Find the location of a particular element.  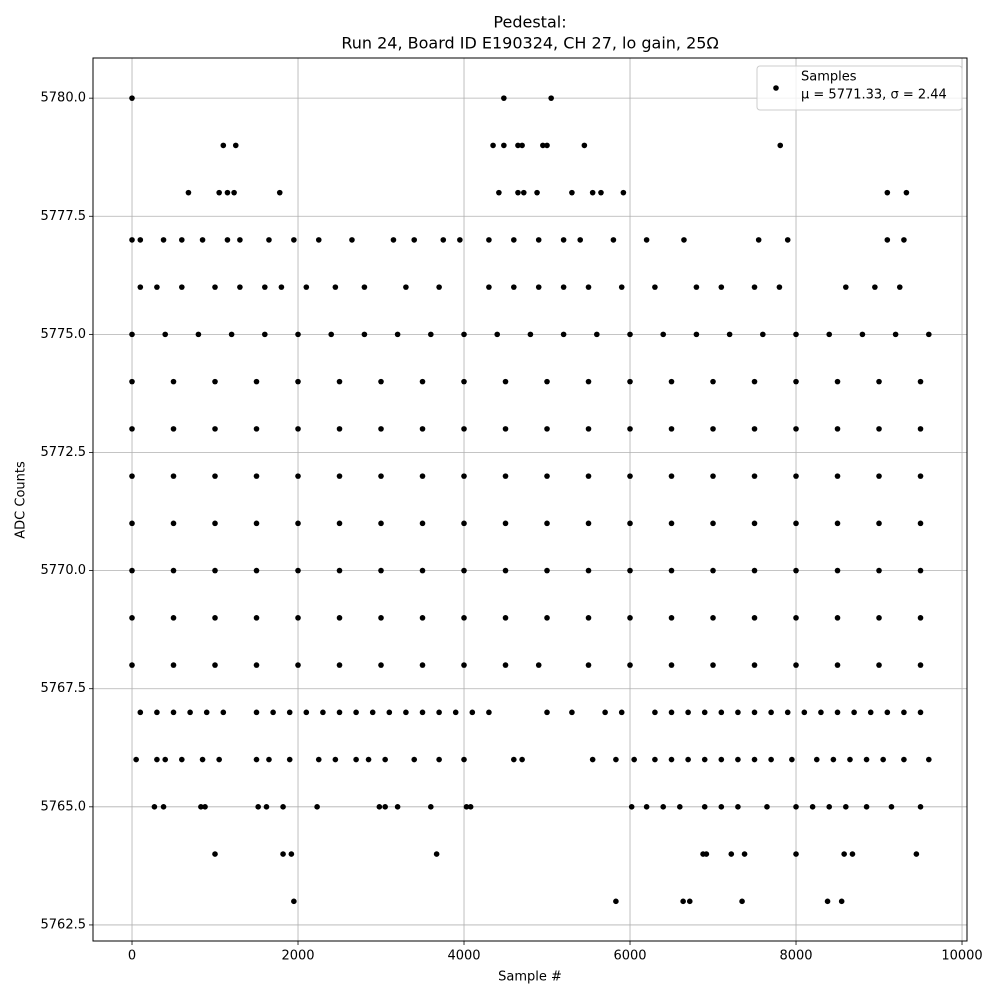

y-axis-label: ADC Counts is located at coordinates (21, 500).